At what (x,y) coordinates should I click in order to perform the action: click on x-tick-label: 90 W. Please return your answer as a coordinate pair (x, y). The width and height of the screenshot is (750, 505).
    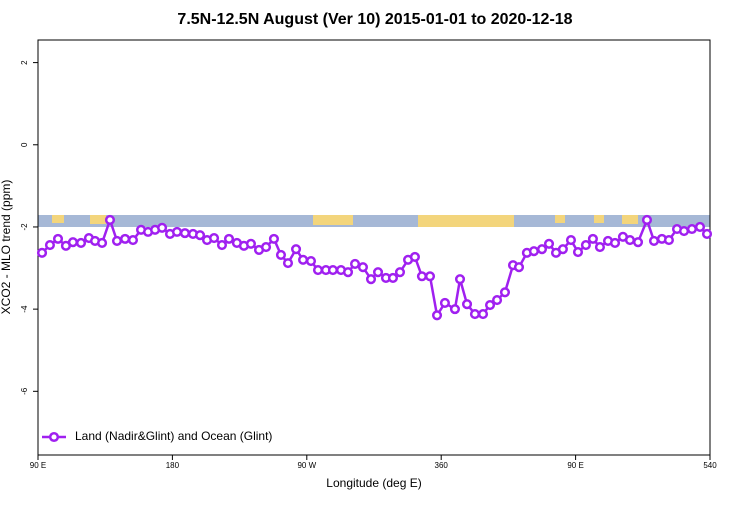
    Looking at the image, I should click on (306, 465).